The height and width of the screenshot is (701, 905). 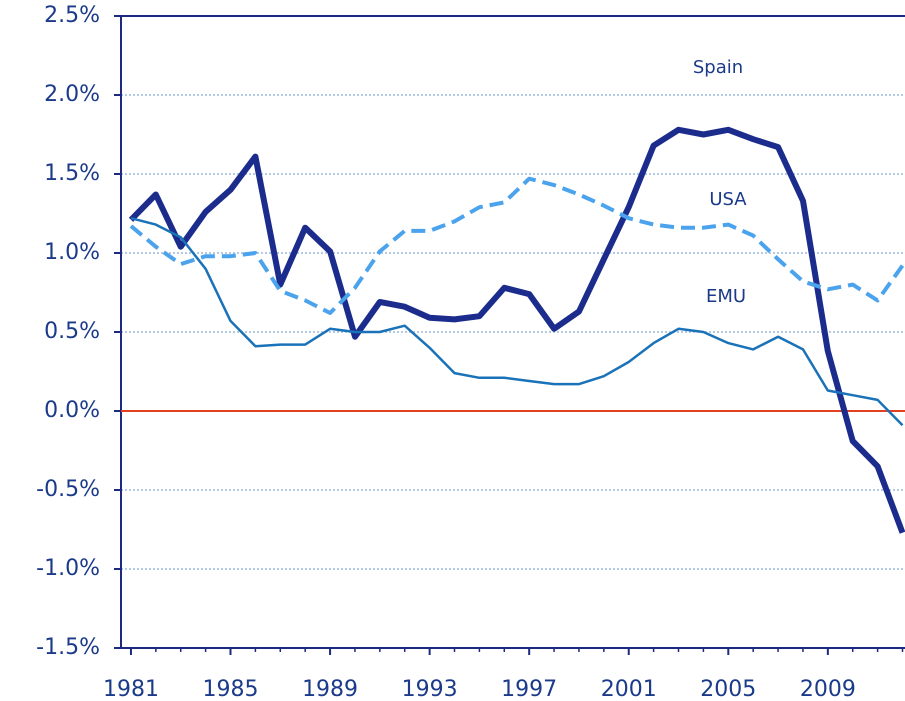 I want to click on x-tick-label: 1985, so click(x=231, y=689).